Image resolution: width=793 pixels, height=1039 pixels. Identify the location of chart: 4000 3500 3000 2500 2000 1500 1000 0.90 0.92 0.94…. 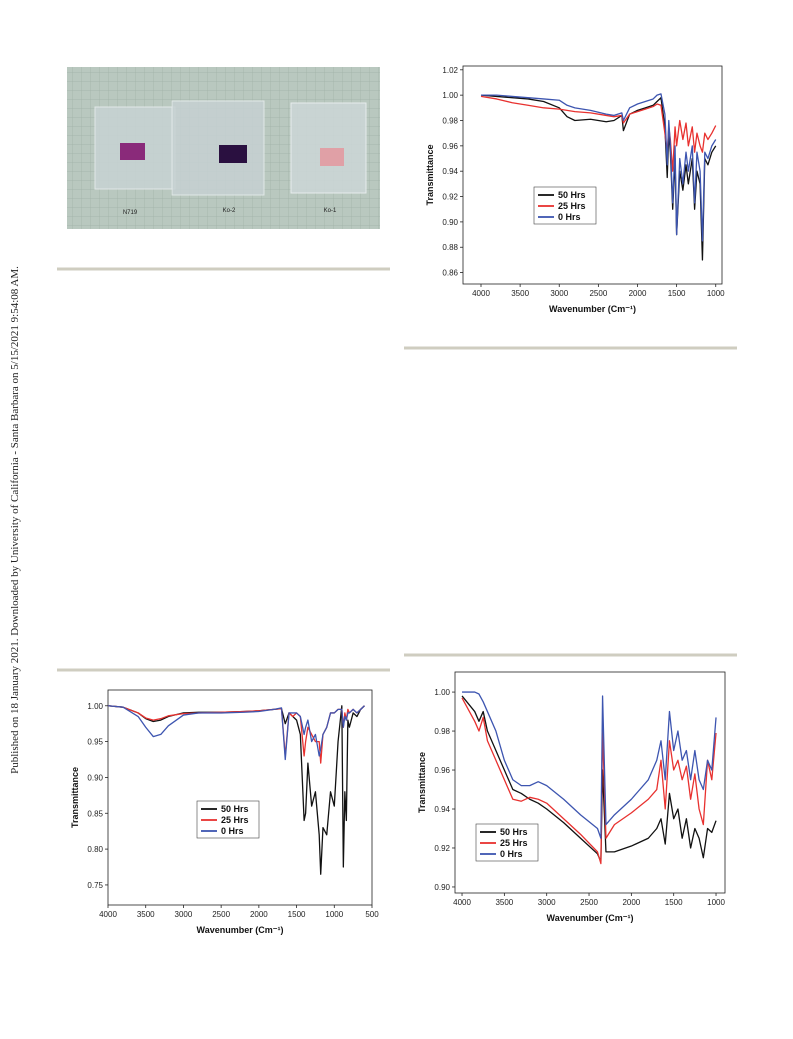
(571, 797).